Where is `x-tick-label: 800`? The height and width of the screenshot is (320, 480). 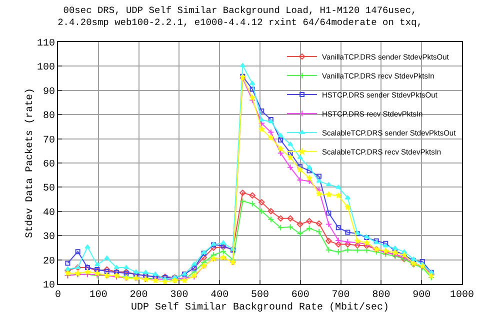
x-tick-label: 800 is located at coordinates (381, 295).